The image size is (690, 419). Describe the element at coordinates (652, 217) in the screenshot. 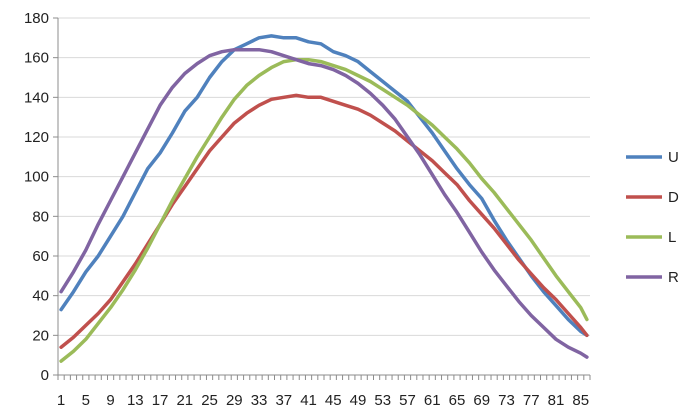

I see `legend: U D L R` at that location.